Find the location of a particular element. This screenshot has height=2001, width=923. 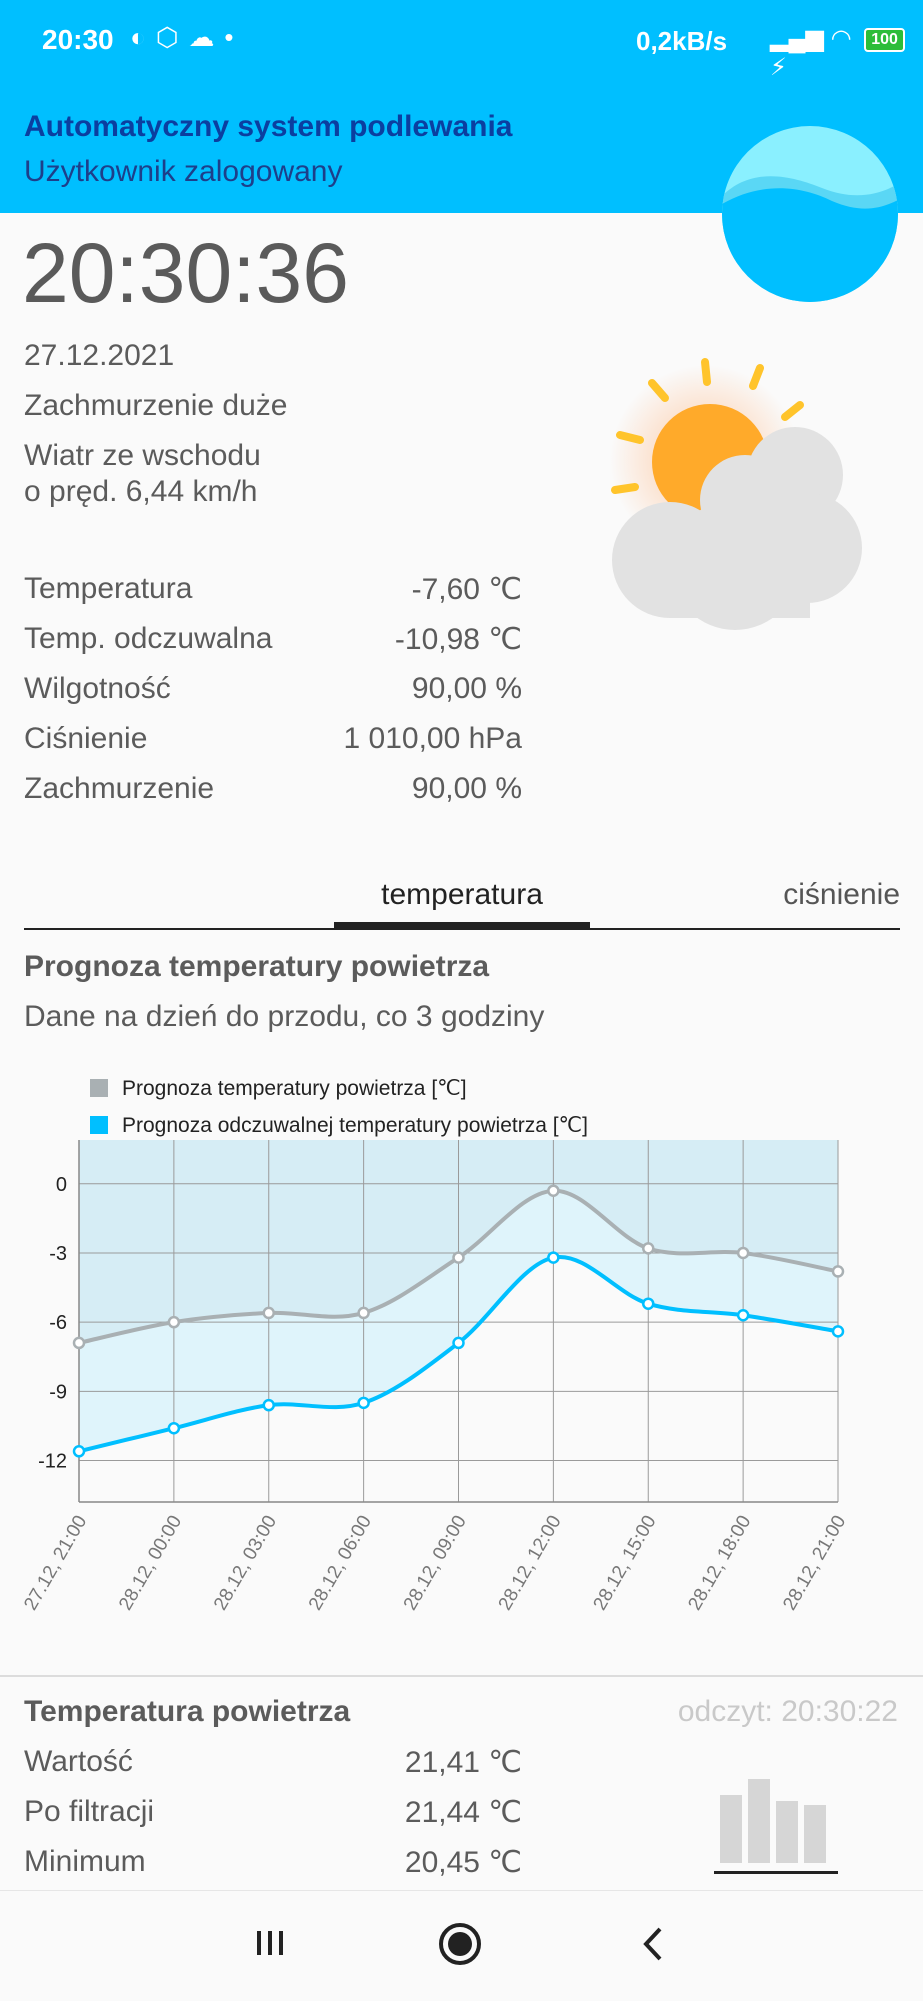

y-tick-label: 0 is located at coordinates (61, 1185).